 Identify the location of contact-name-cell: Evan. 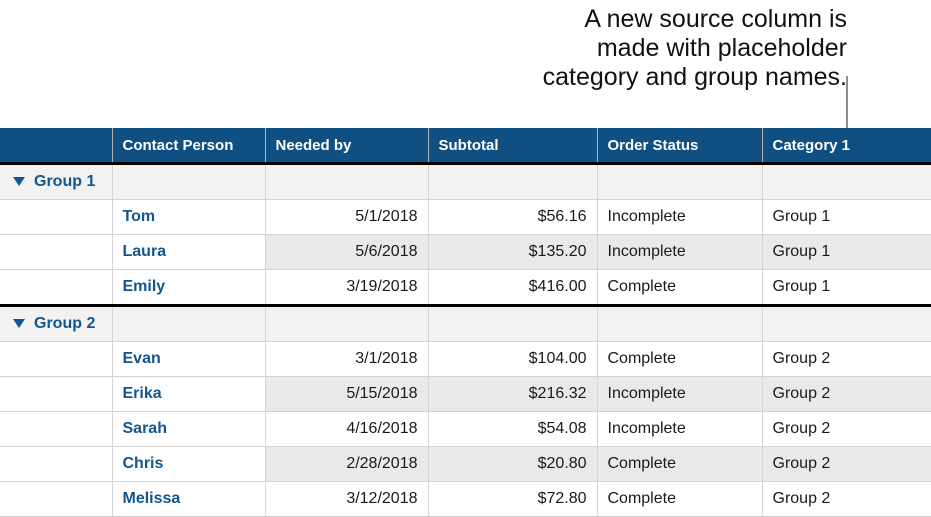
(189, 359).